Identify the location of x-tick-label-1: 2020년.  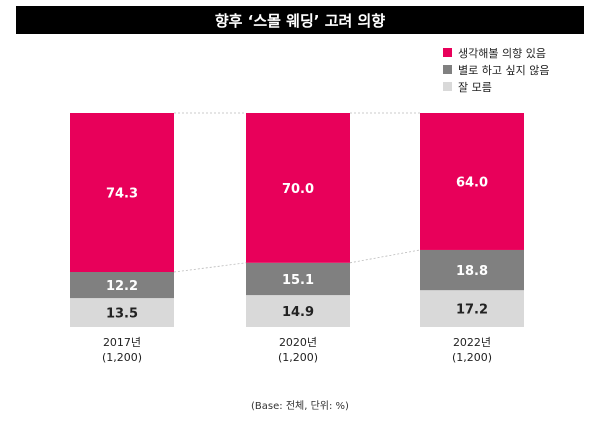
(298, 342).